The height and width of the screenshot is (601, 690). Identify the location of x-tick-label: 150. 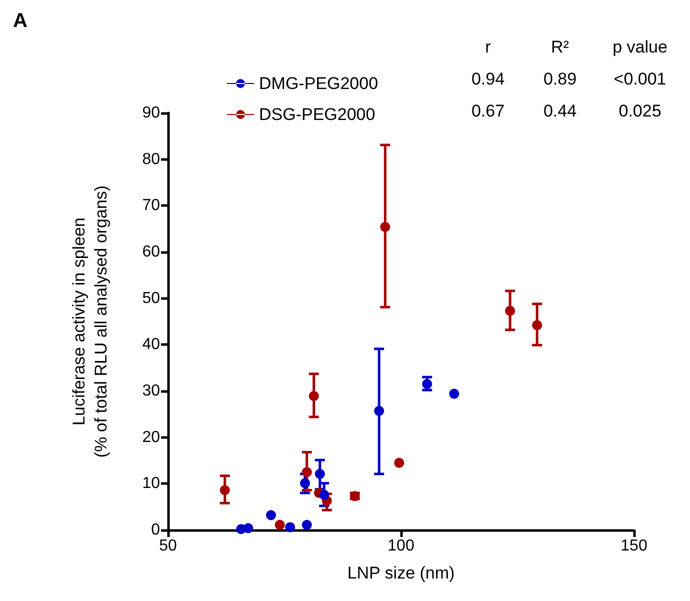
(634, 546).